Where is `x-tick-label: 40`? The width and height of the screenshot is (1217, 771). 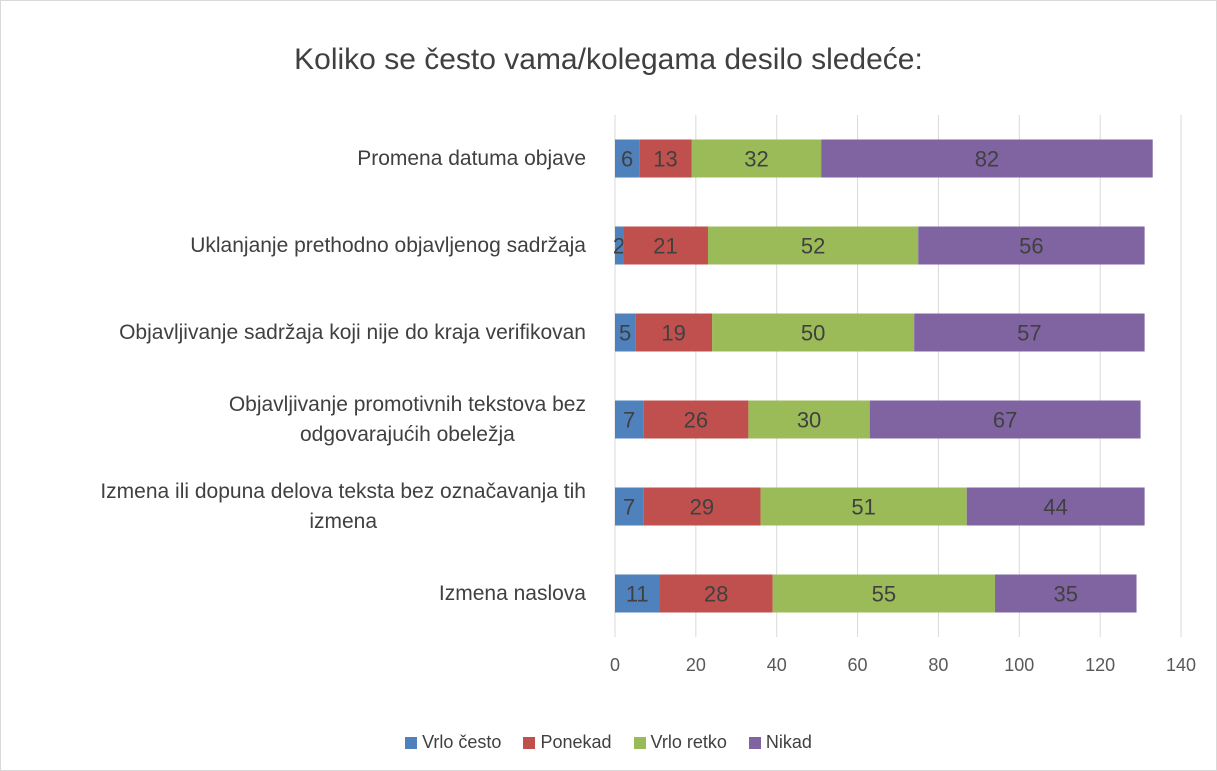 x-tick-label: 40 is located at coordinates (777, 665).